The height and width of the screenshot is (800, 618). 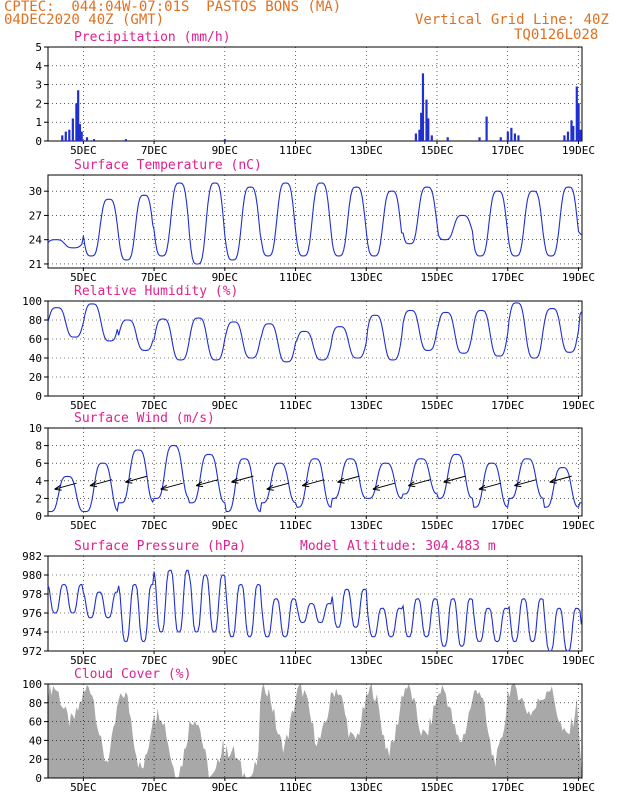 I want to click on panel5-xtick-label: 15DEC, so click(x=436, y=660).